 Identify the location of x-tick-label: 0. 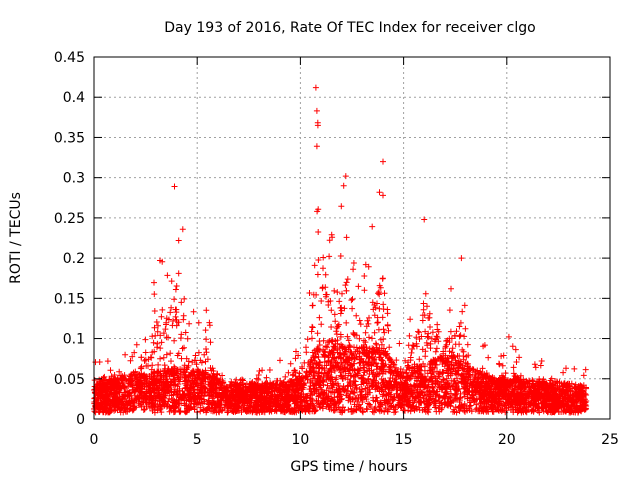
(94, 440).